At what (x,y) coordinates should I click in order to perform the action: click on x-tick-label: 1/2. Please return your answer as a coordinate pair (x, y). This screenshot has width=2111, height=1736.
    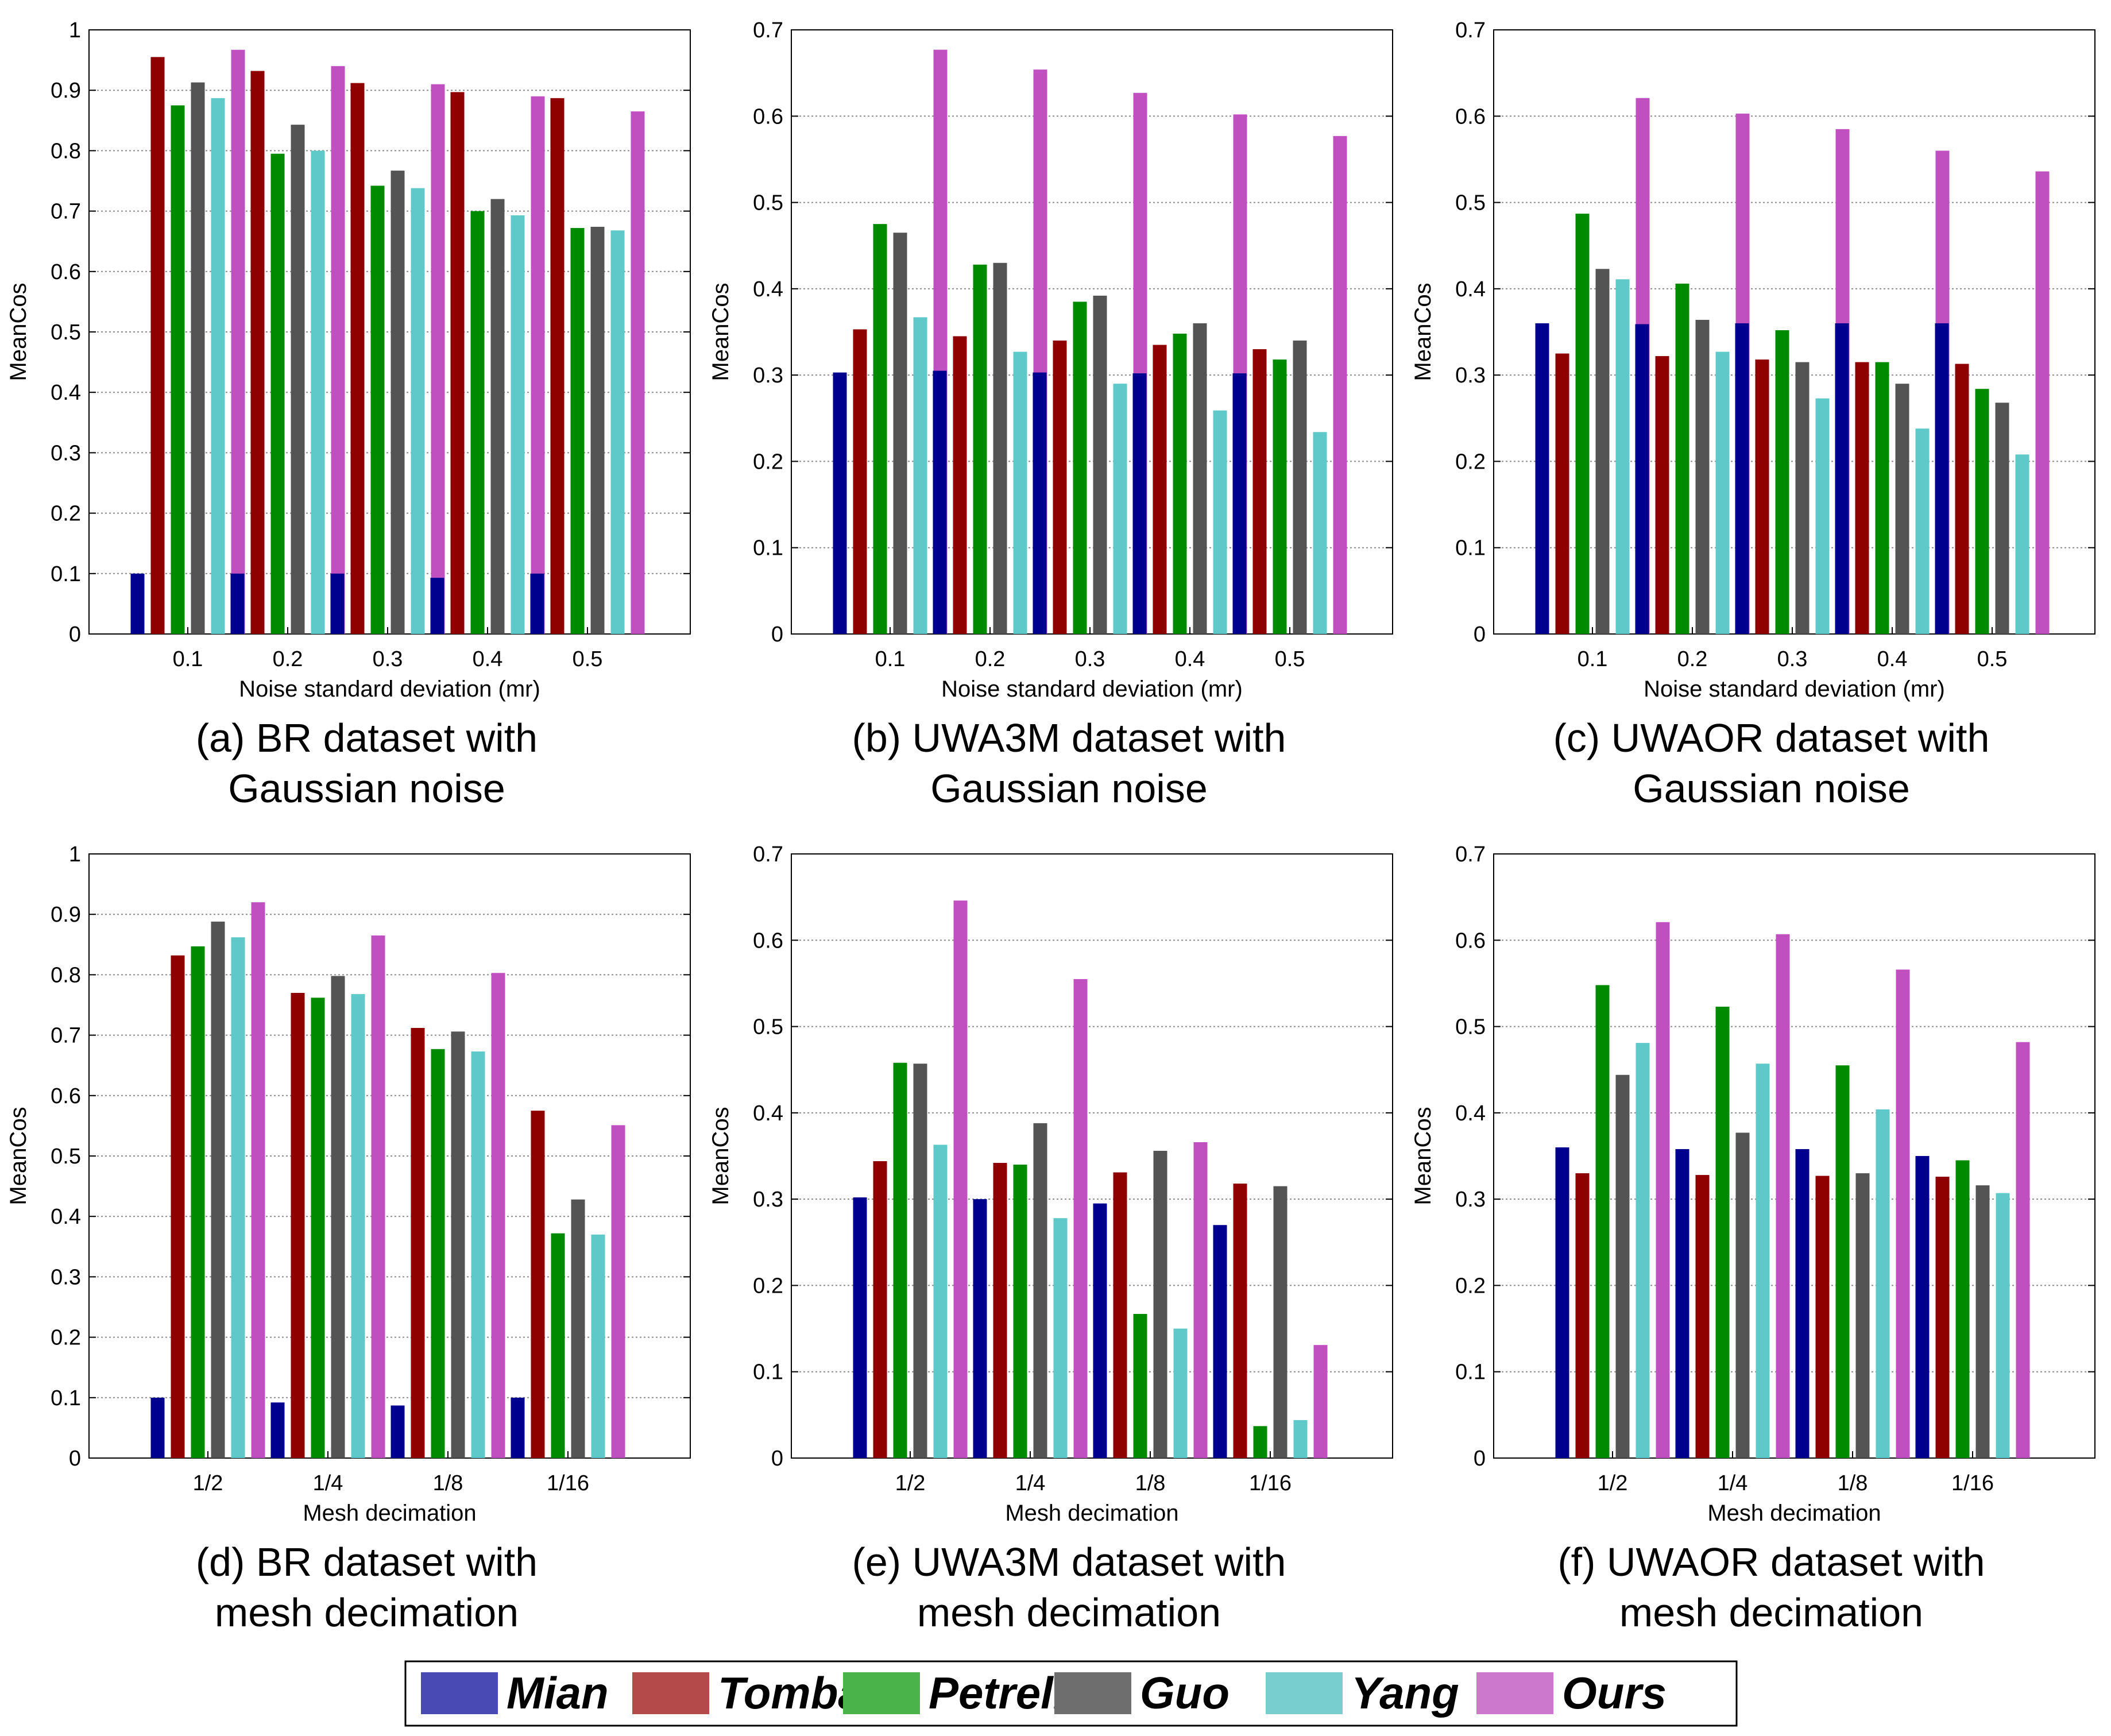
    Looking at the image, I should click on (1613, 1483).